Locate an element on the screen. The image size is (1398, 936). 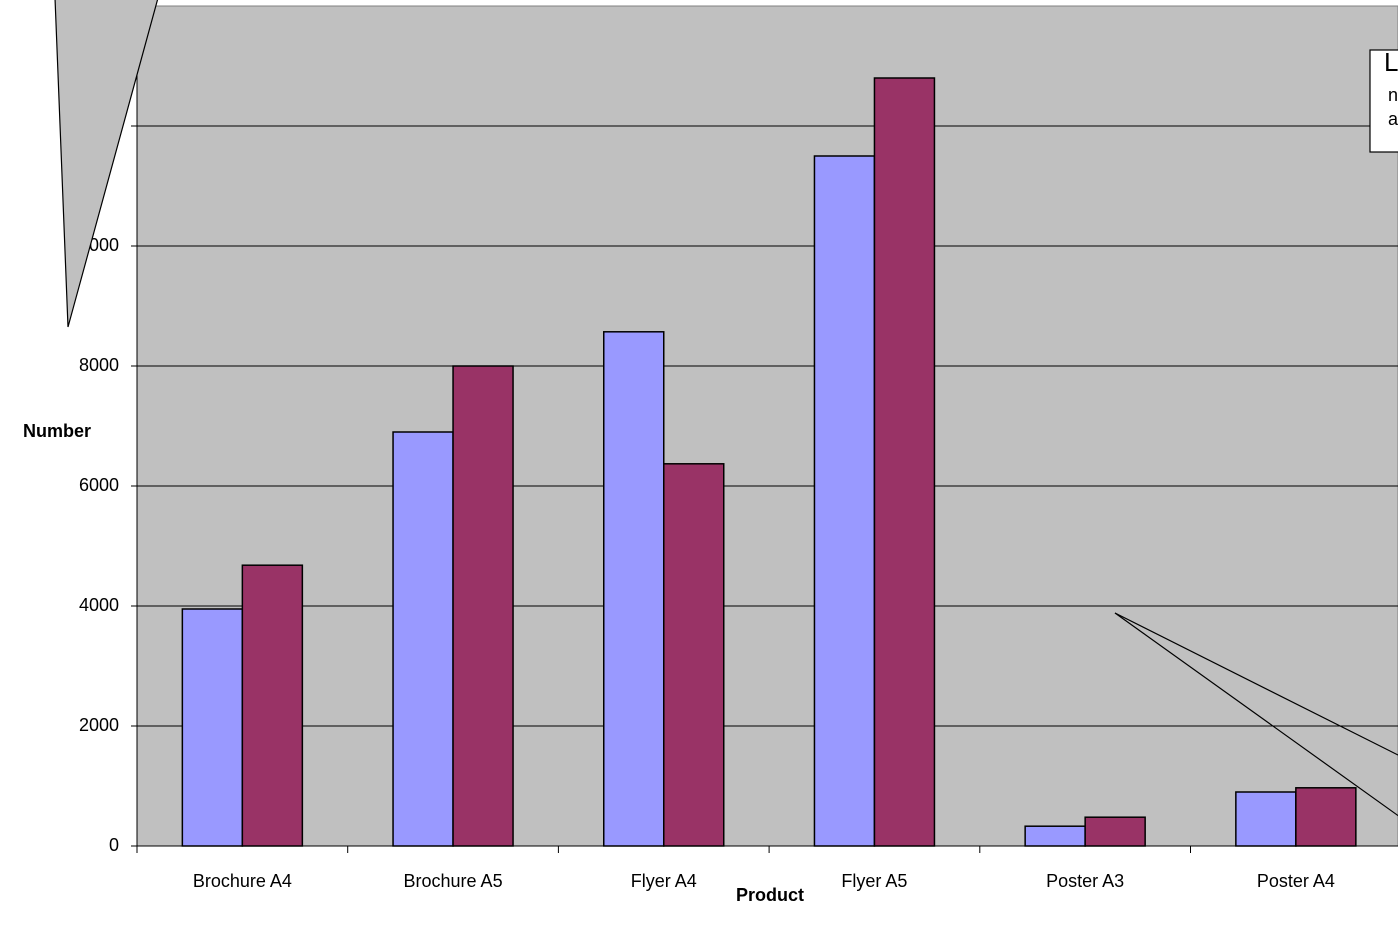
x-axis-title: Product is located at coordinates (770, 895).